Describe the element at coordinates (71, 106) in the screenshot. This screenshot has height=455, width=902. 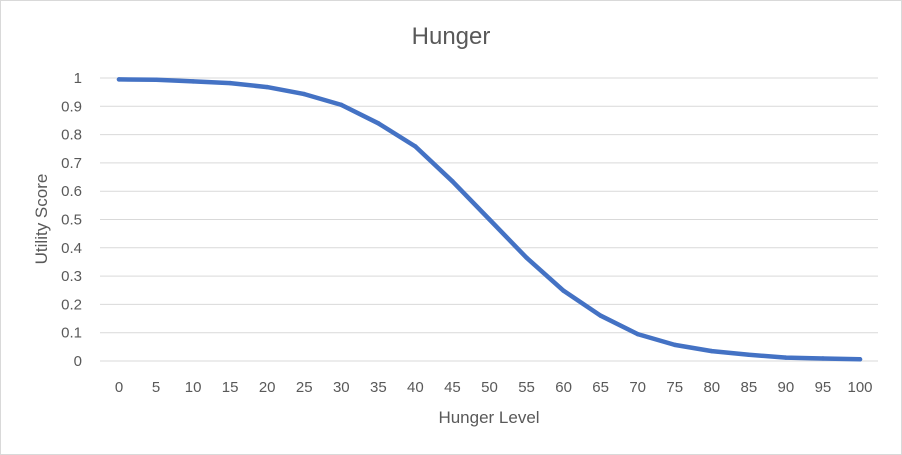
I see `y-tick-label: 0.9` at that location.